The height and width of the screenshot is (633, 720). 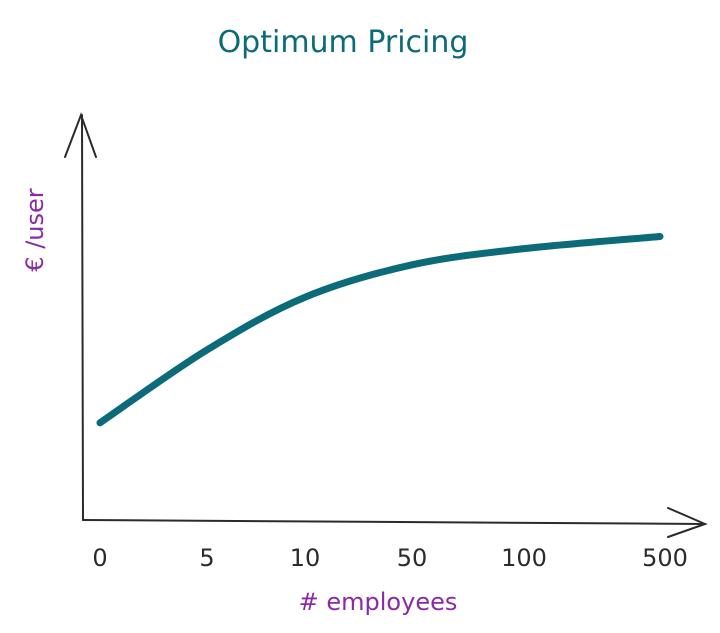 I want to click on x-tick-label: 10, so click(x=305, y=558).